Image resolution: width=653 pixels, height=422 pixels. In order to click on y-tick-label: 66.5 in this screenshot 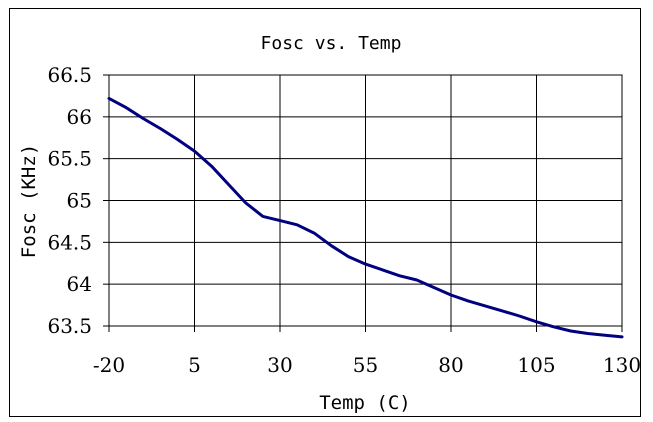, I will do `click(69, 75)`.